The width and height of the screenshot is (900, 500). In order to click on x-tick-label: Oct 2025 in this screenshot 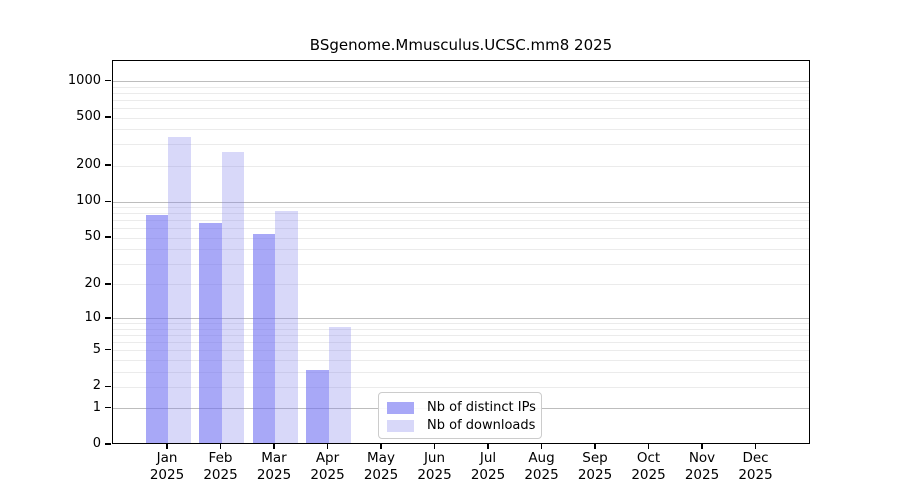, I will do `click(649, 466)`.